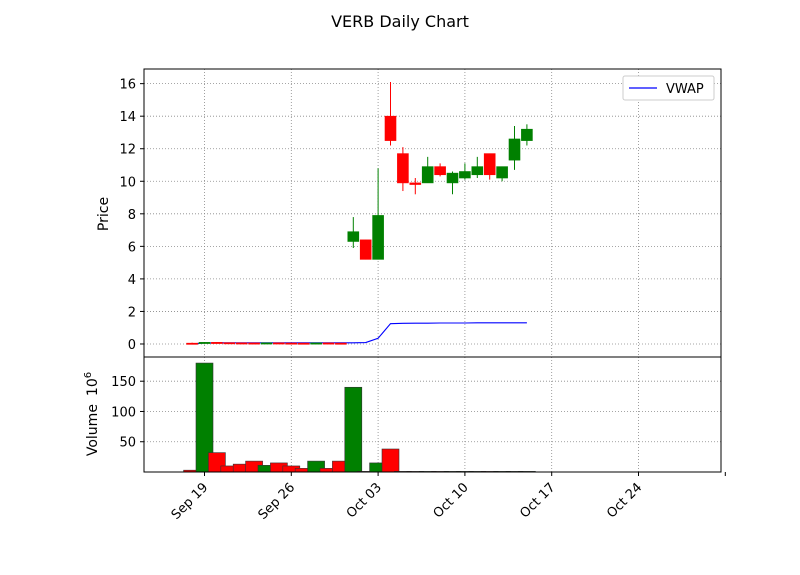 The image size is (800, 575). What do you see at coordinates (127, 150) in the screenshot?
I see `price-y-tick-label: 12` at bounding box center [127, 150].